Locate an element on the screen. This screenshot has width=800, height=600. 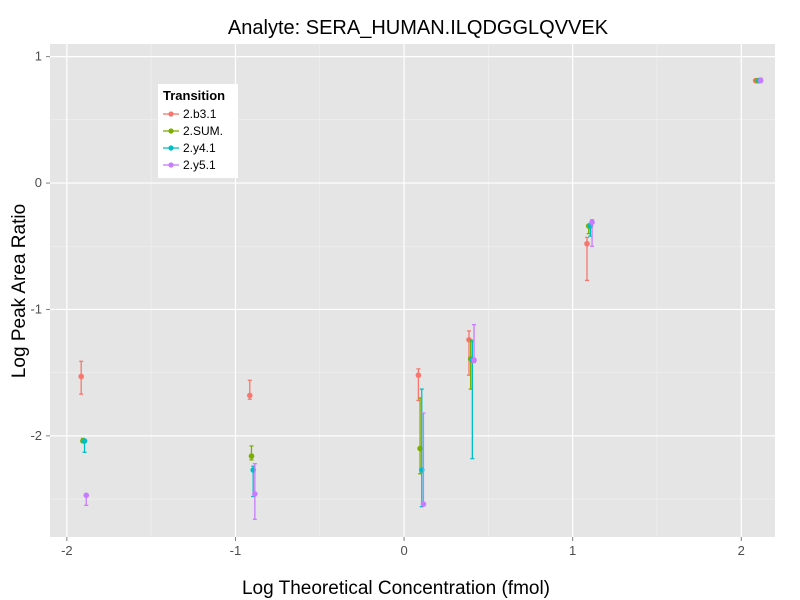
legend-items: 2.b3.1 2.SUM. 2.y4.1 2.y5.1 is located at coordinates (193, 139).